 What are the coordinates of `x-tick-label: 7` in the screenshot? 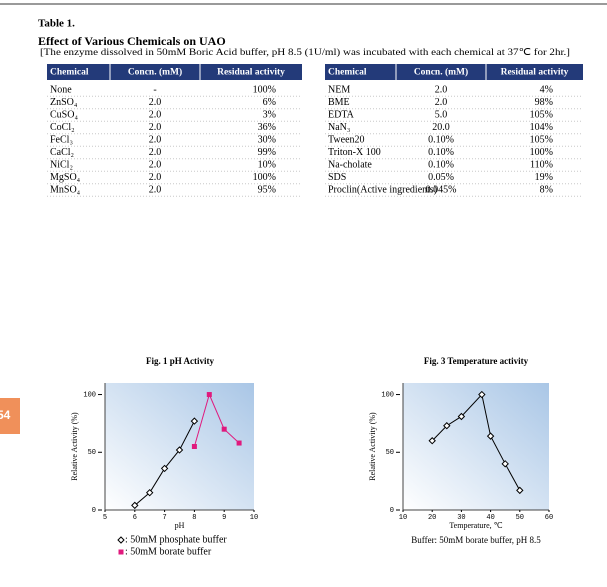 It's located at (164, 518).